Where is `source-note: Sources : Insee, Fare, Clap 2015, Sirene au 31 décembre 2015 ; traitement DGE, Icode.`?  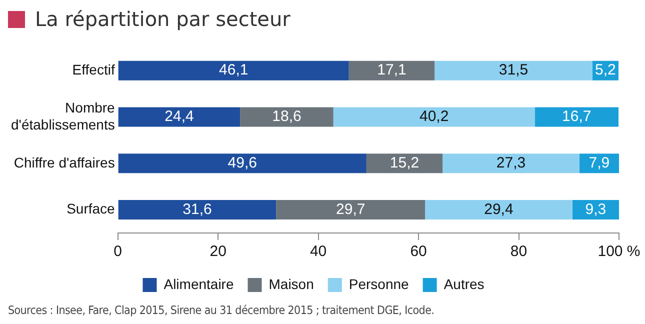 source-note: Sources : Insee, Fare, Clap 2015, Sirene au 31 décembre 2015 ; traitement DGE, Icode. is located at coordinates (221, 310).